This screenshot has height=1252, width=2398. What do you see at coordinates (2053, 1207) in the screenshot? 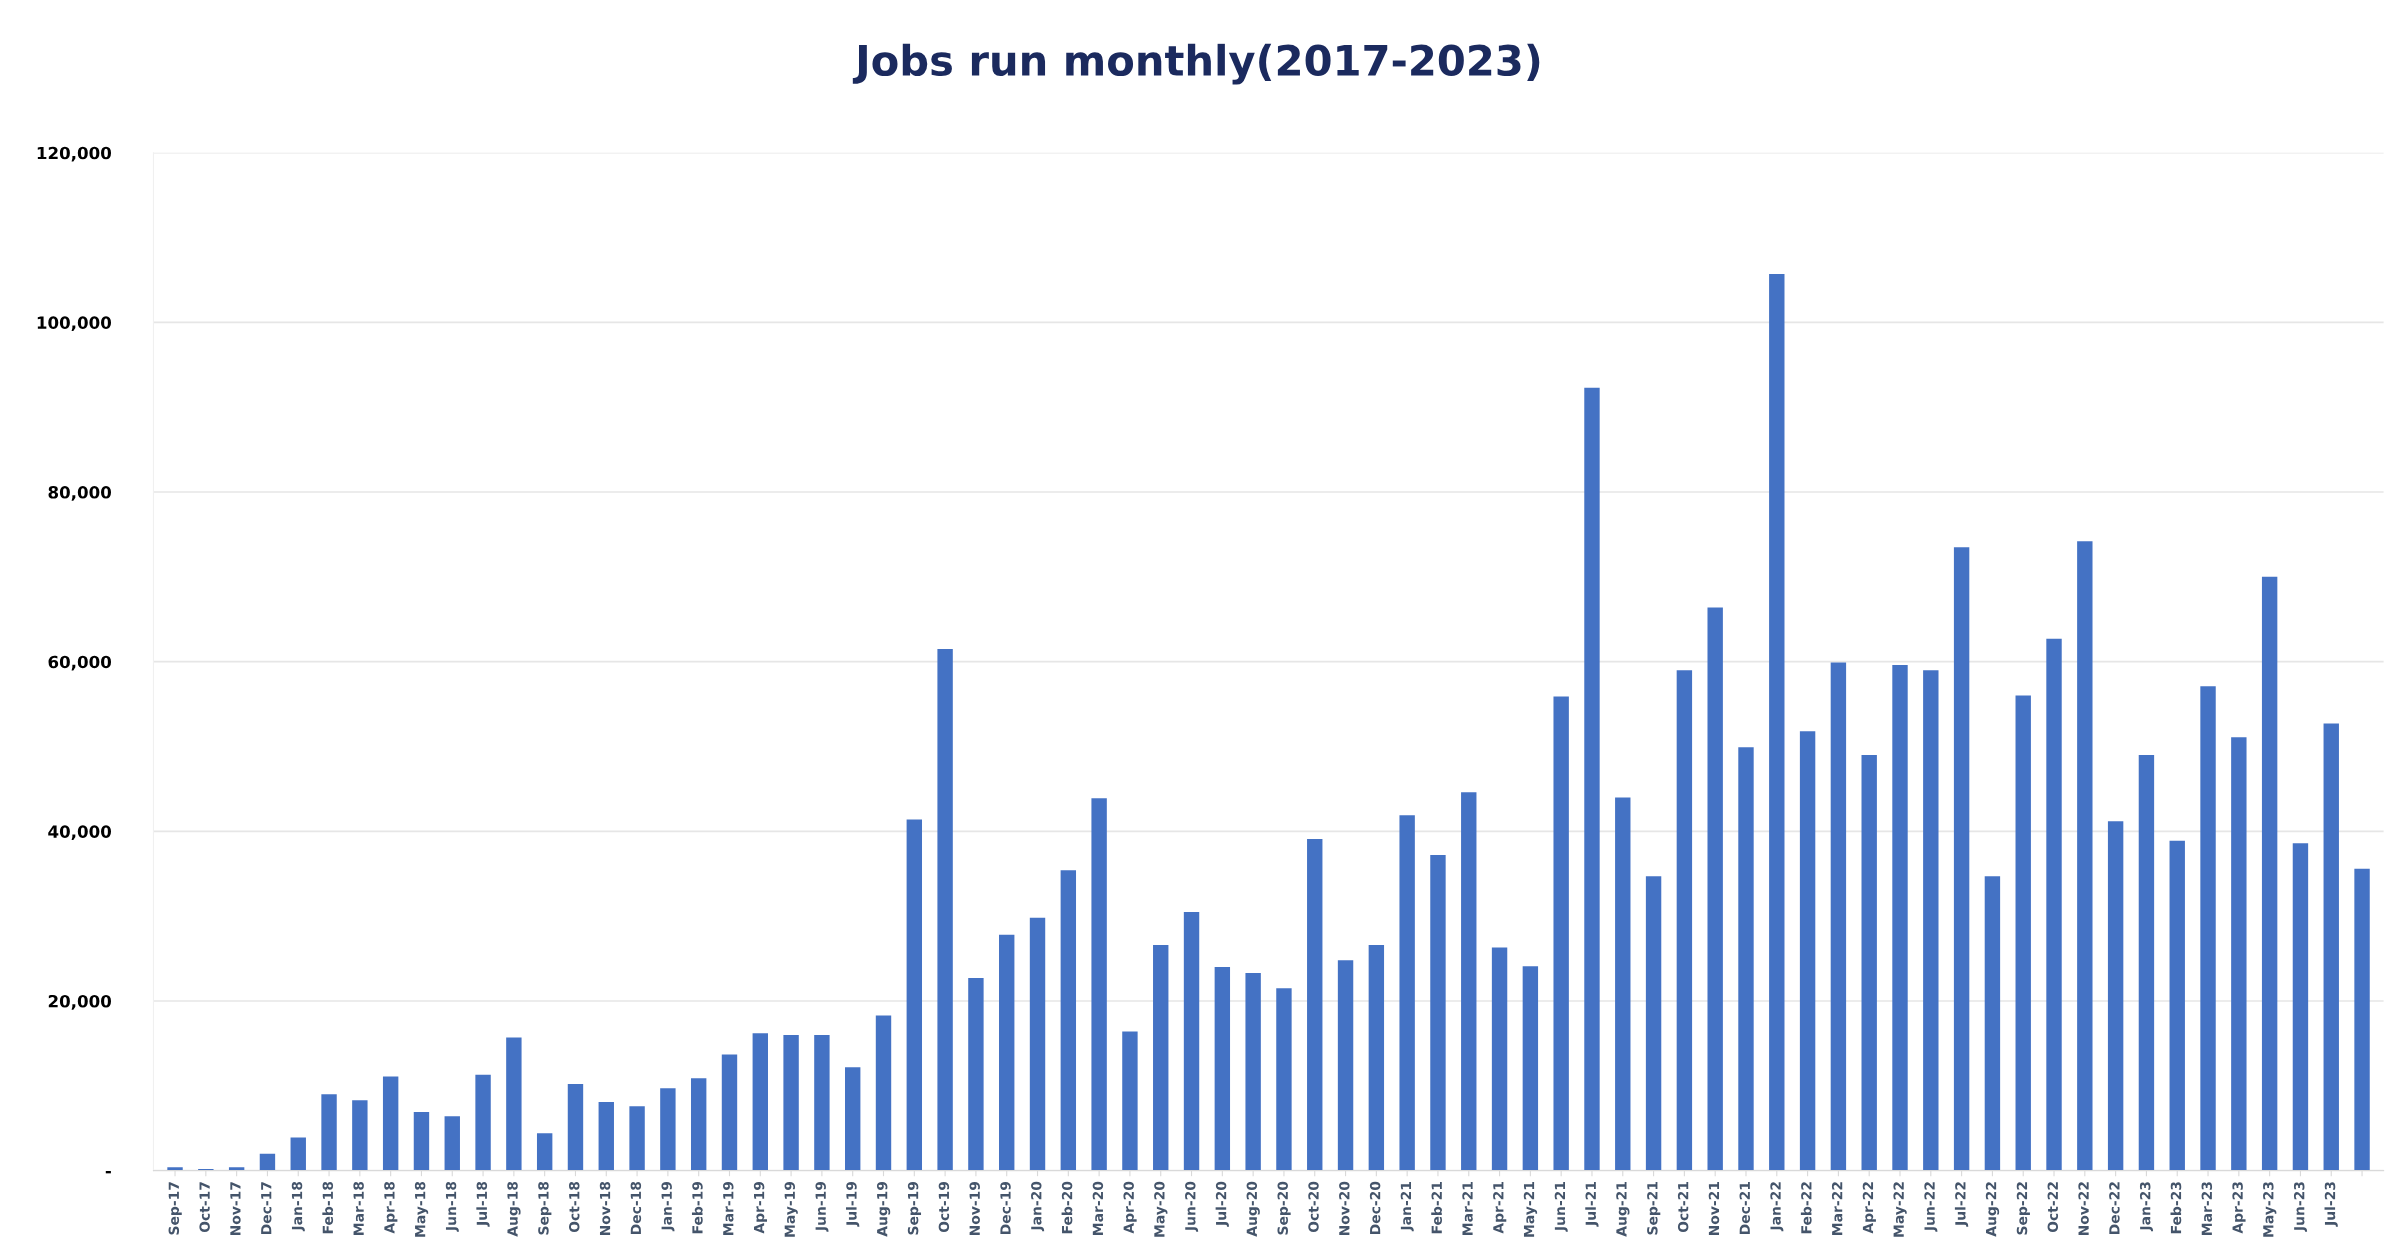
I see `x-tick-label: Oct-22` at bounding box center [2053, 1207].